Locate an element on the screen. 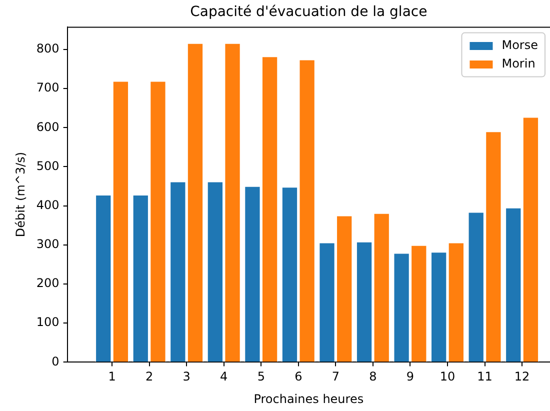  y-tick-label: 0 is located at coordinates (56, 361).